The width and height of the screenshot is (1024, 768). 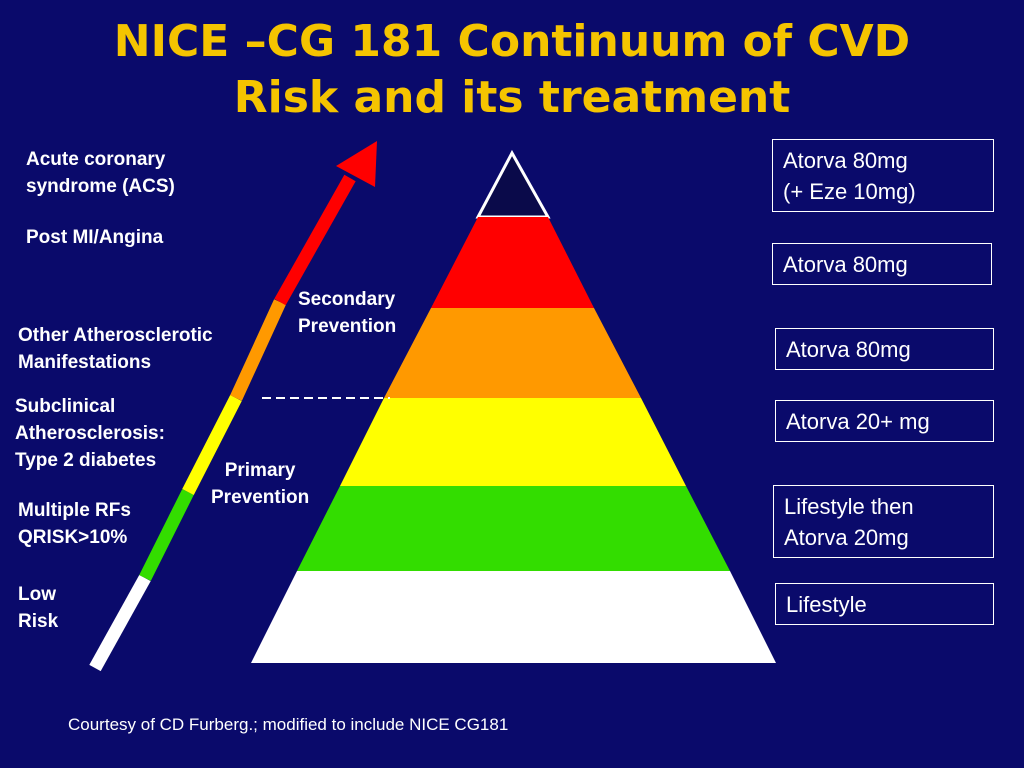 I want to click on arrow-segment-red, so click(x=315, y=240).